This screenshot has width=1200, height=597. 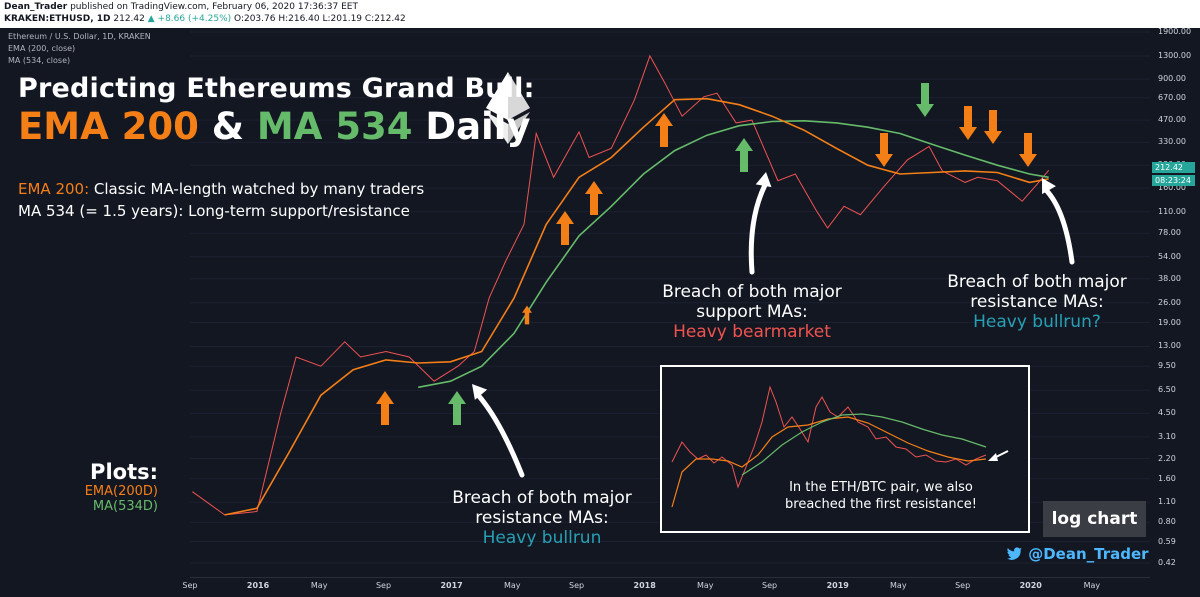 What do you see at coordinates (274, 126) in the screenshot?
I see `sub-title: EMA 200 & MA 534 Daily` at bounding box center [274, 126].